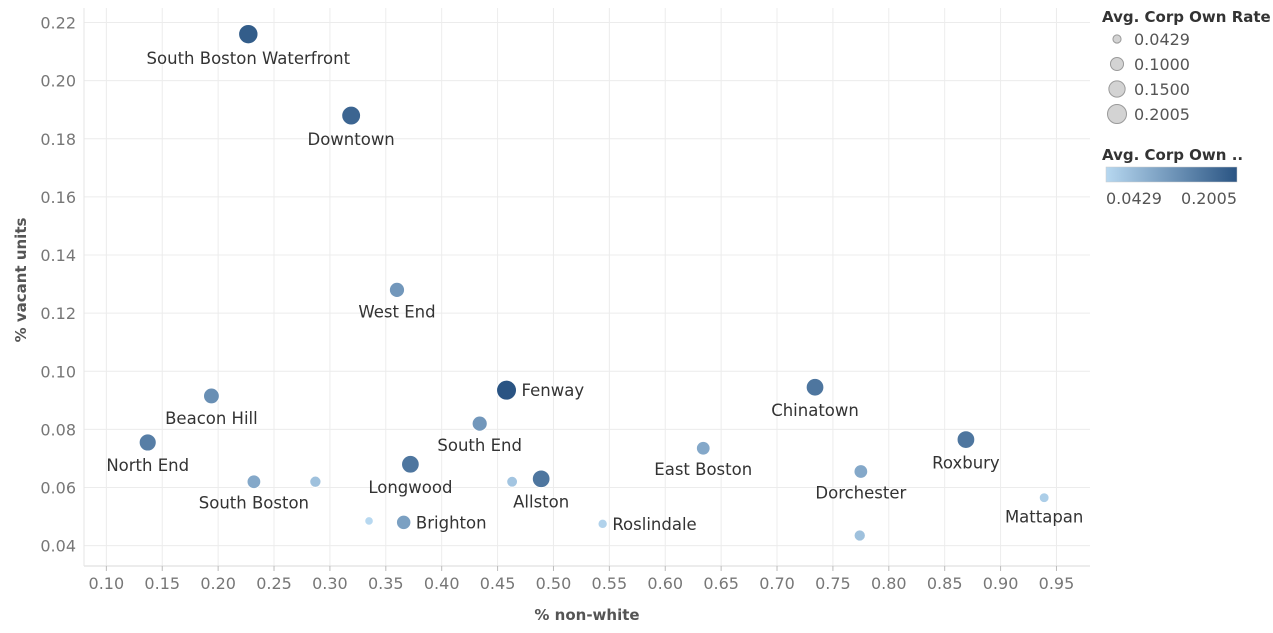 This screenshot has height=633, width=1273. What do you see at coordinates (1172, 155) in the screenshot?
I see `color-legend-title: Avg. Corp Own ..` at bounding box center [1172, 155].